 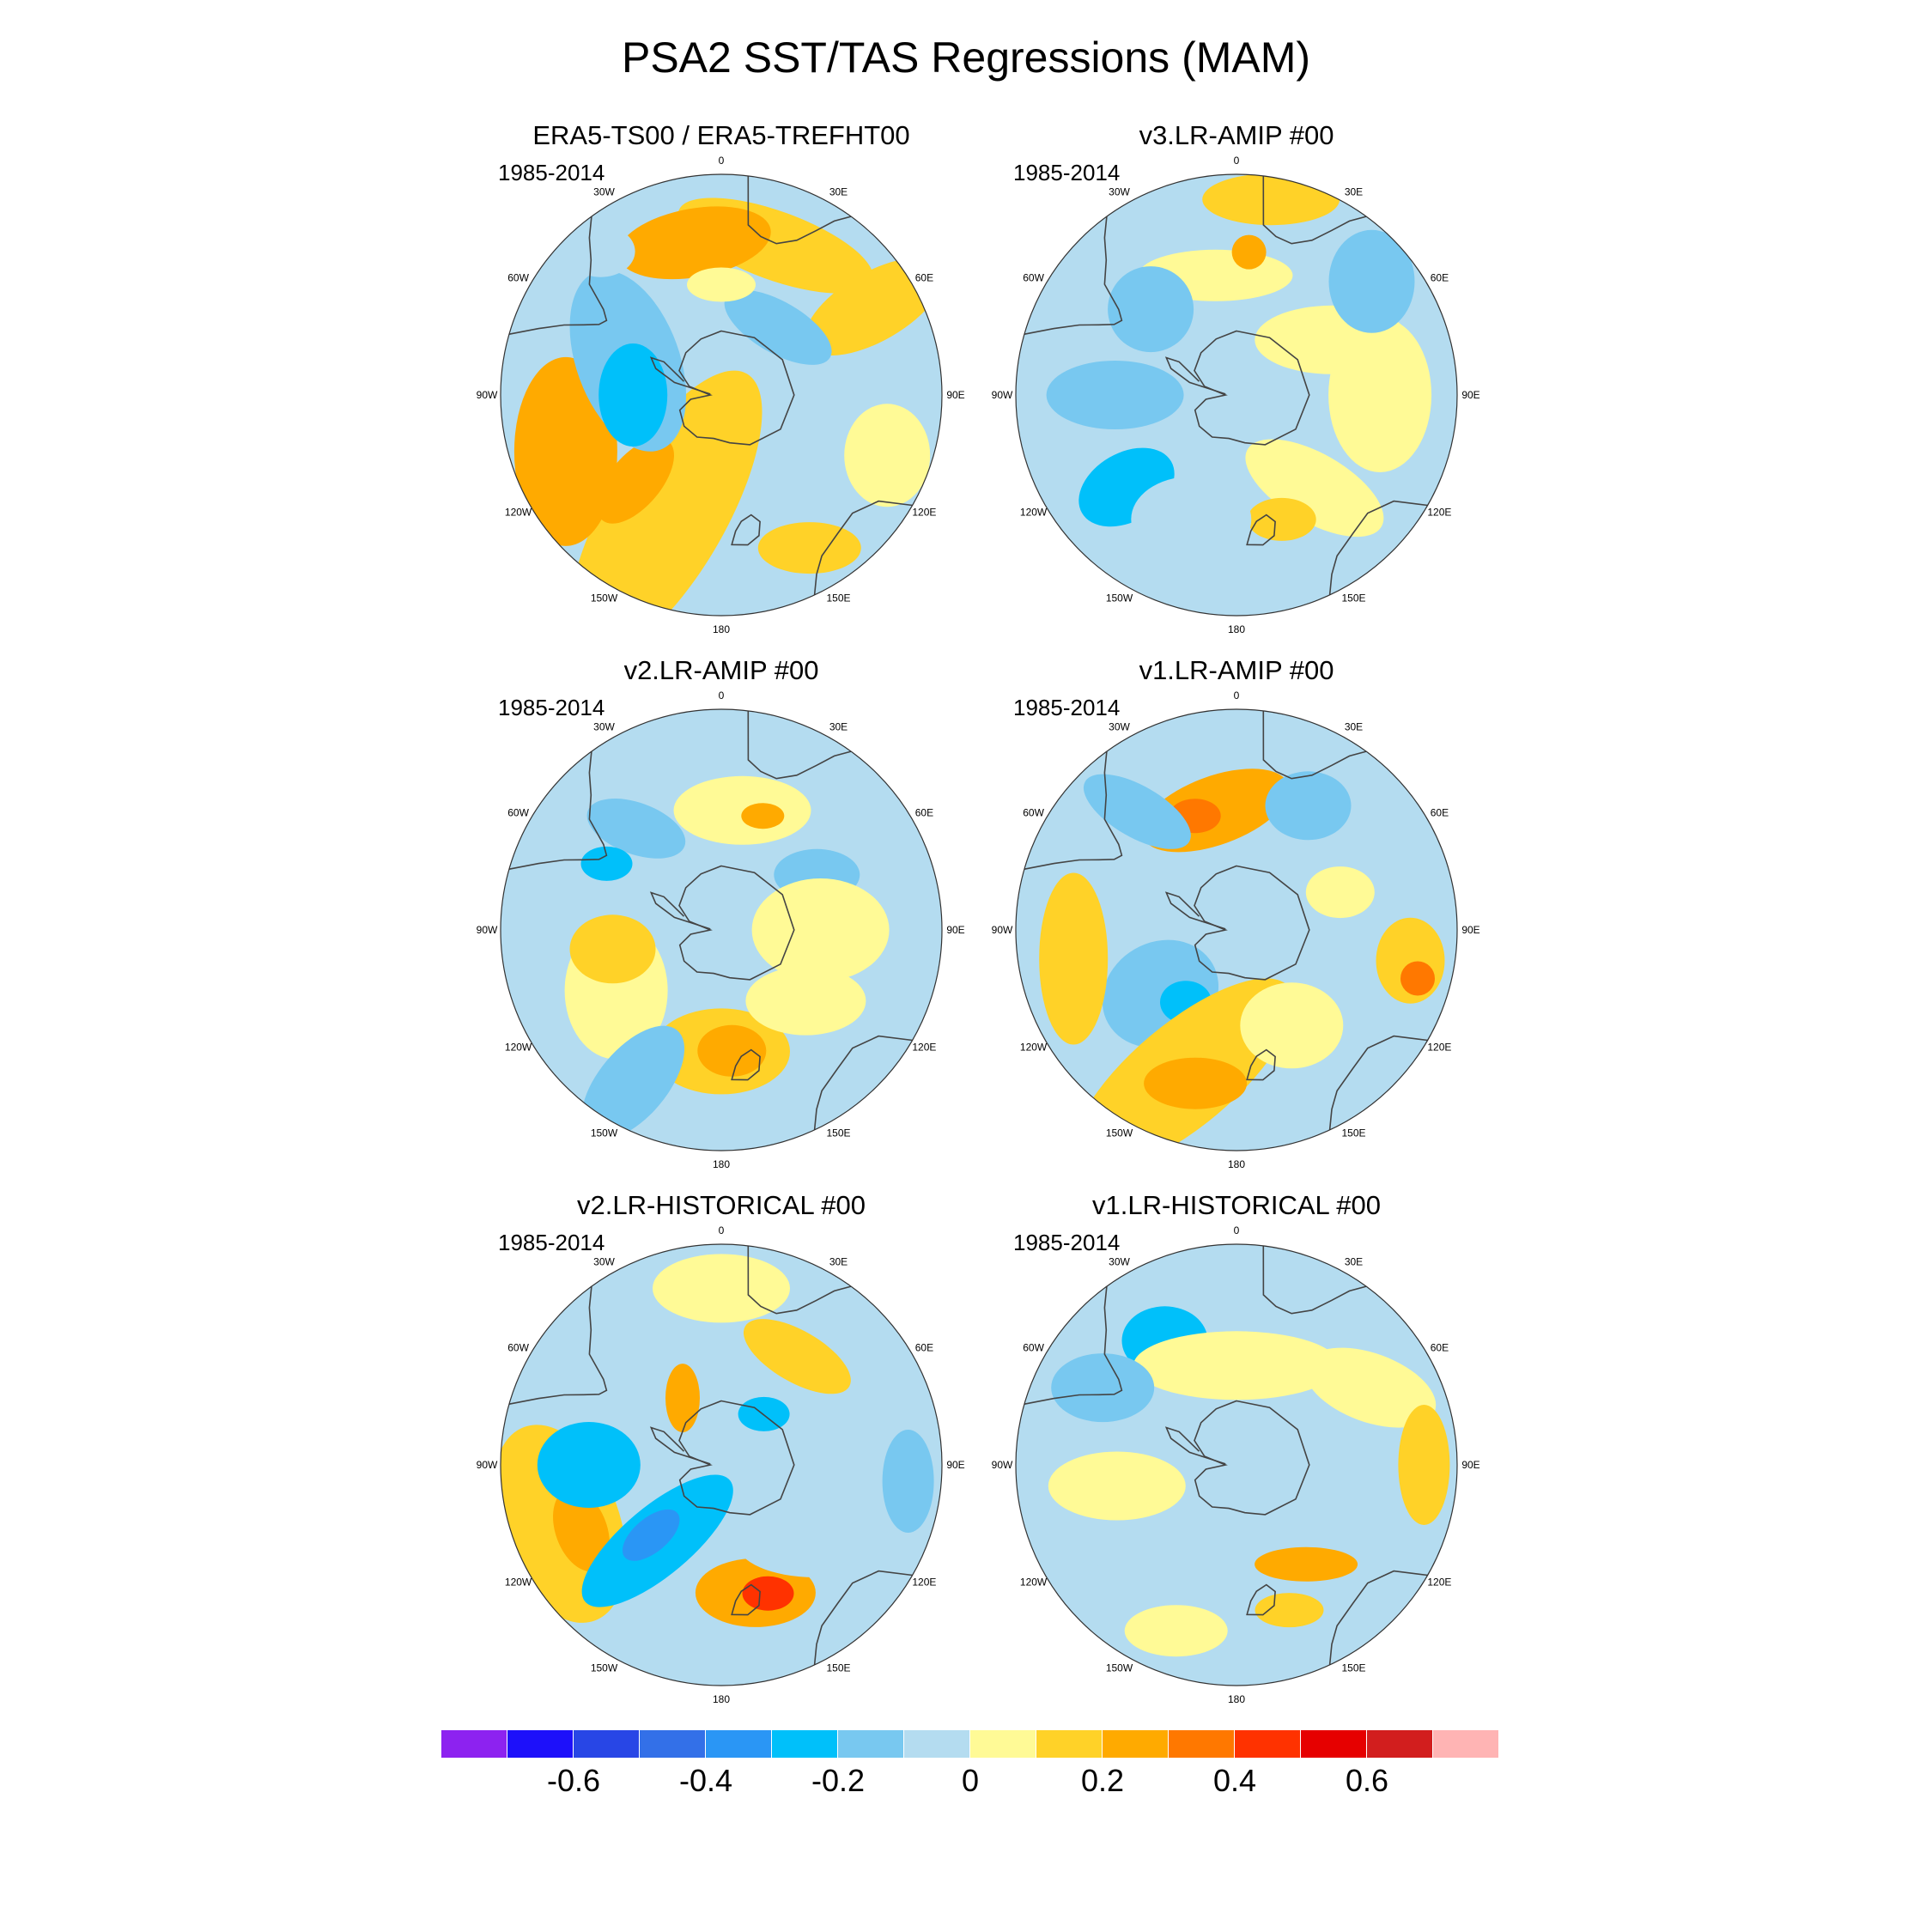 What do you see at coordinates (1367, 1780) in the screenshot?
I see `colorbar-tick-label: 0.6` at bounding box center [1367, 1780].